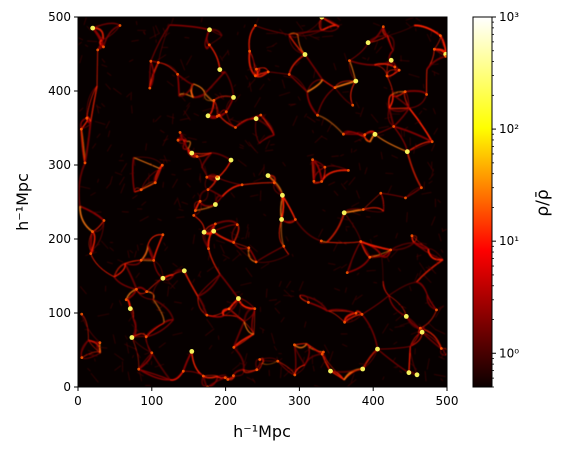 The width and height of the screenshot is (563, 452). Describe the element at coordinates (509, 241) in the screenshot. I see `colorbar-tick-label: 10¹` at that location.